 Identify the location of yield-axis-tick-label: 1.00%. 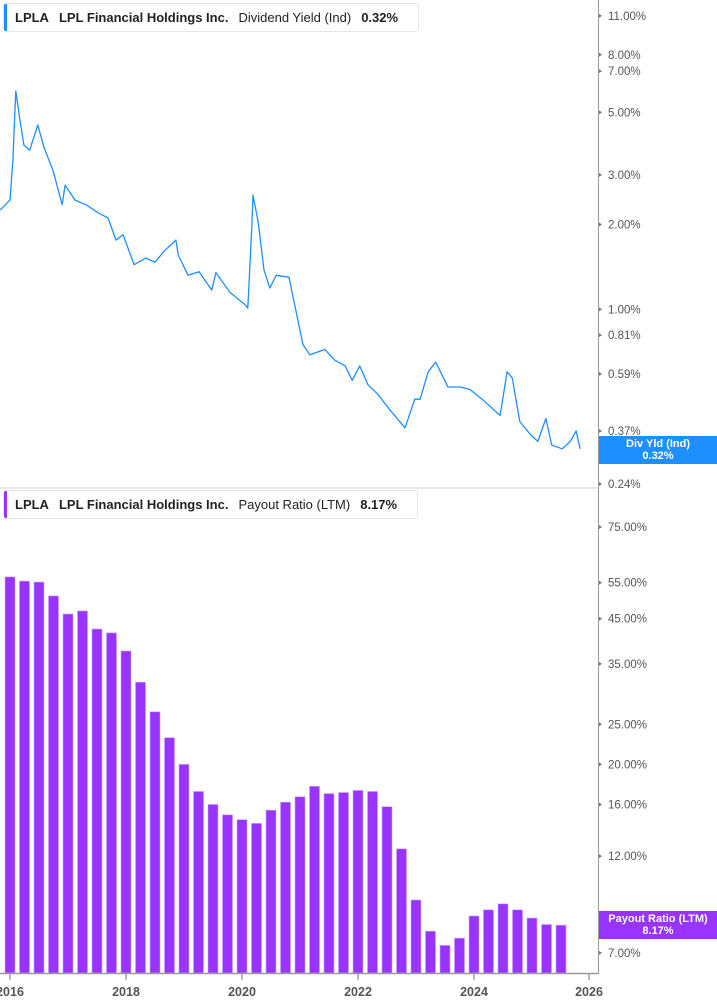
(624, 310).